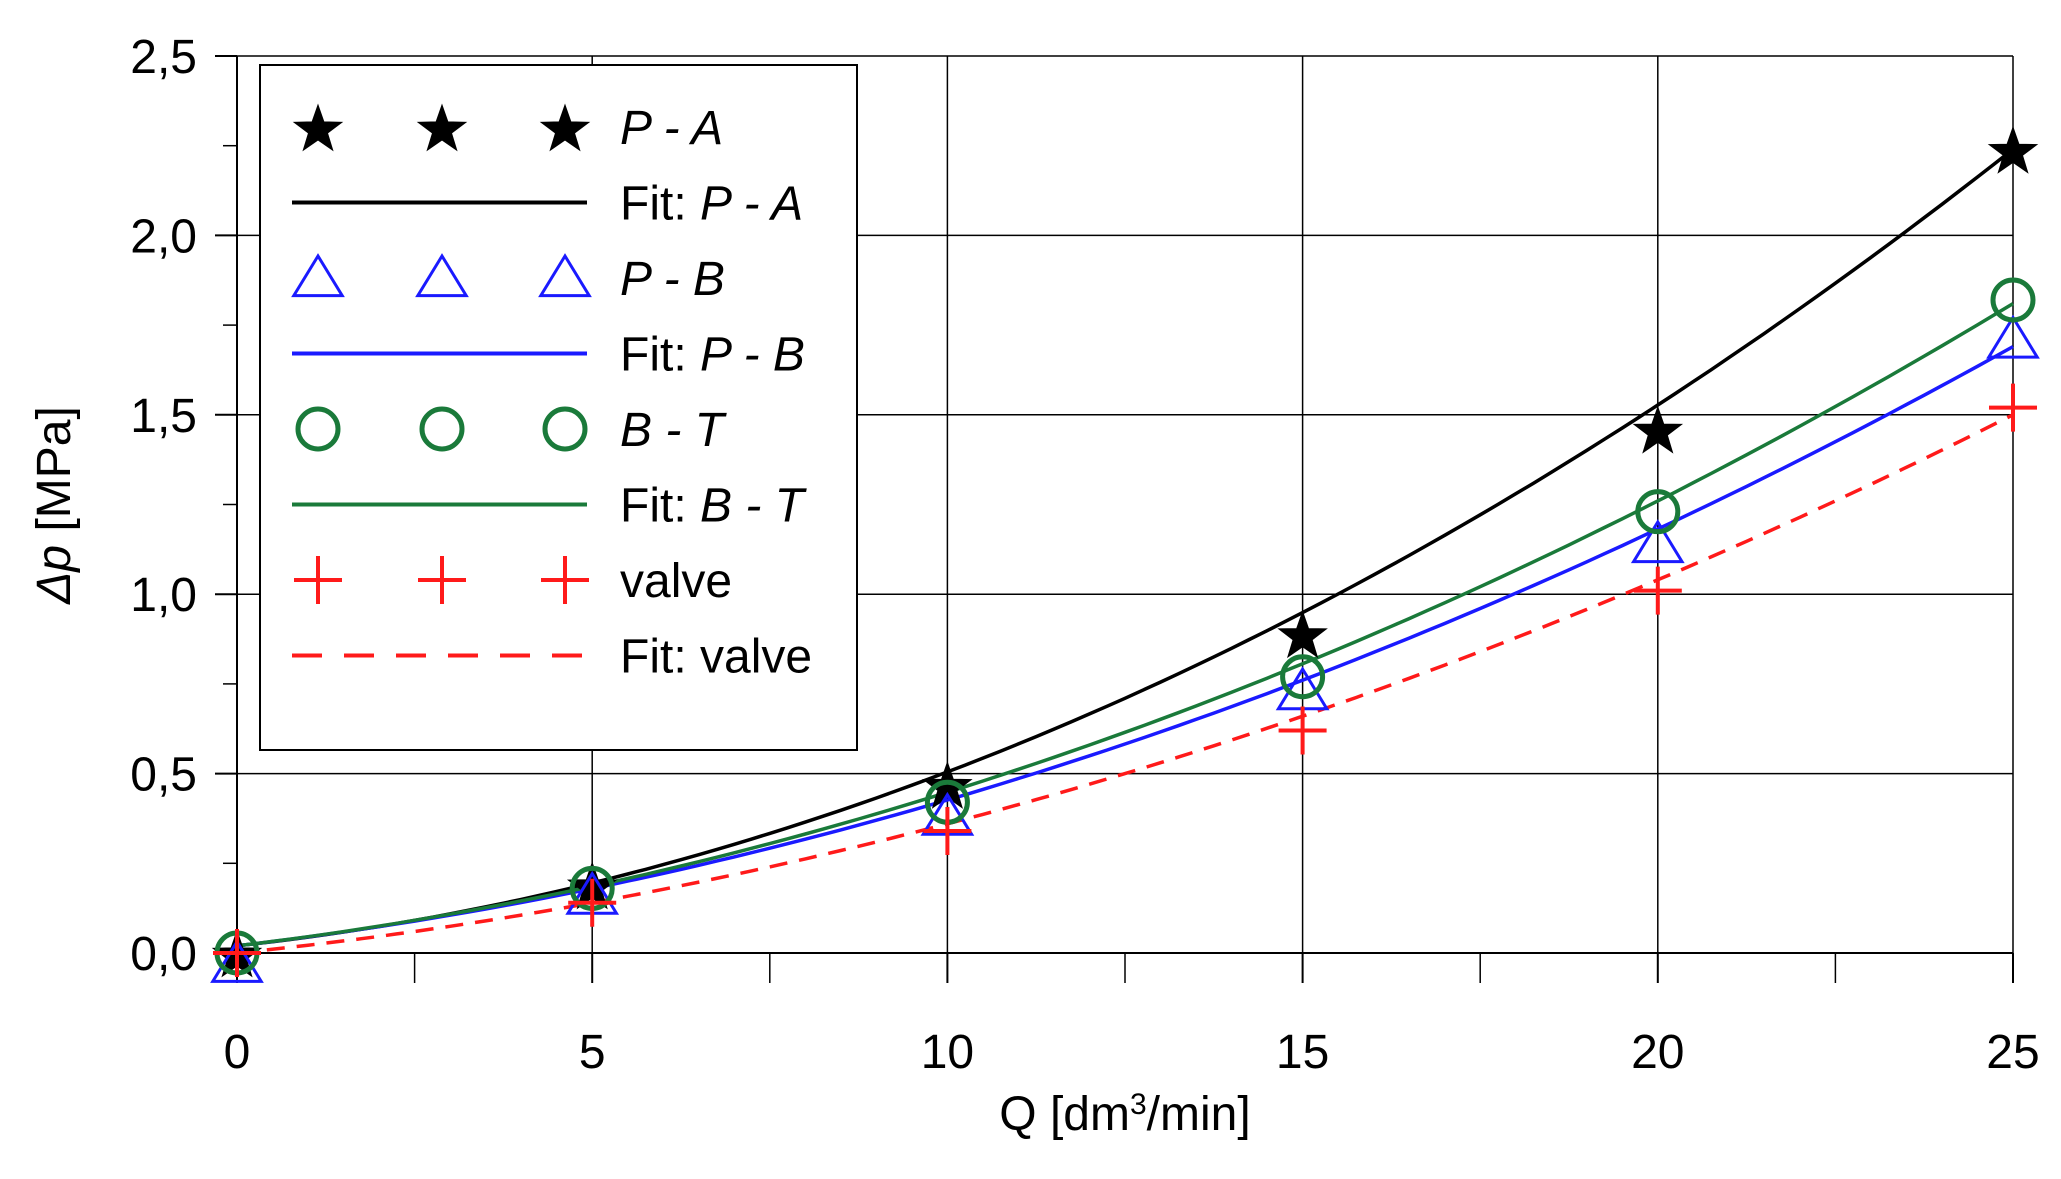 The height and width of the screenshot is (1179, 2061). I want to click on y-axis-title-unit: [MPa], so click(54, 475).